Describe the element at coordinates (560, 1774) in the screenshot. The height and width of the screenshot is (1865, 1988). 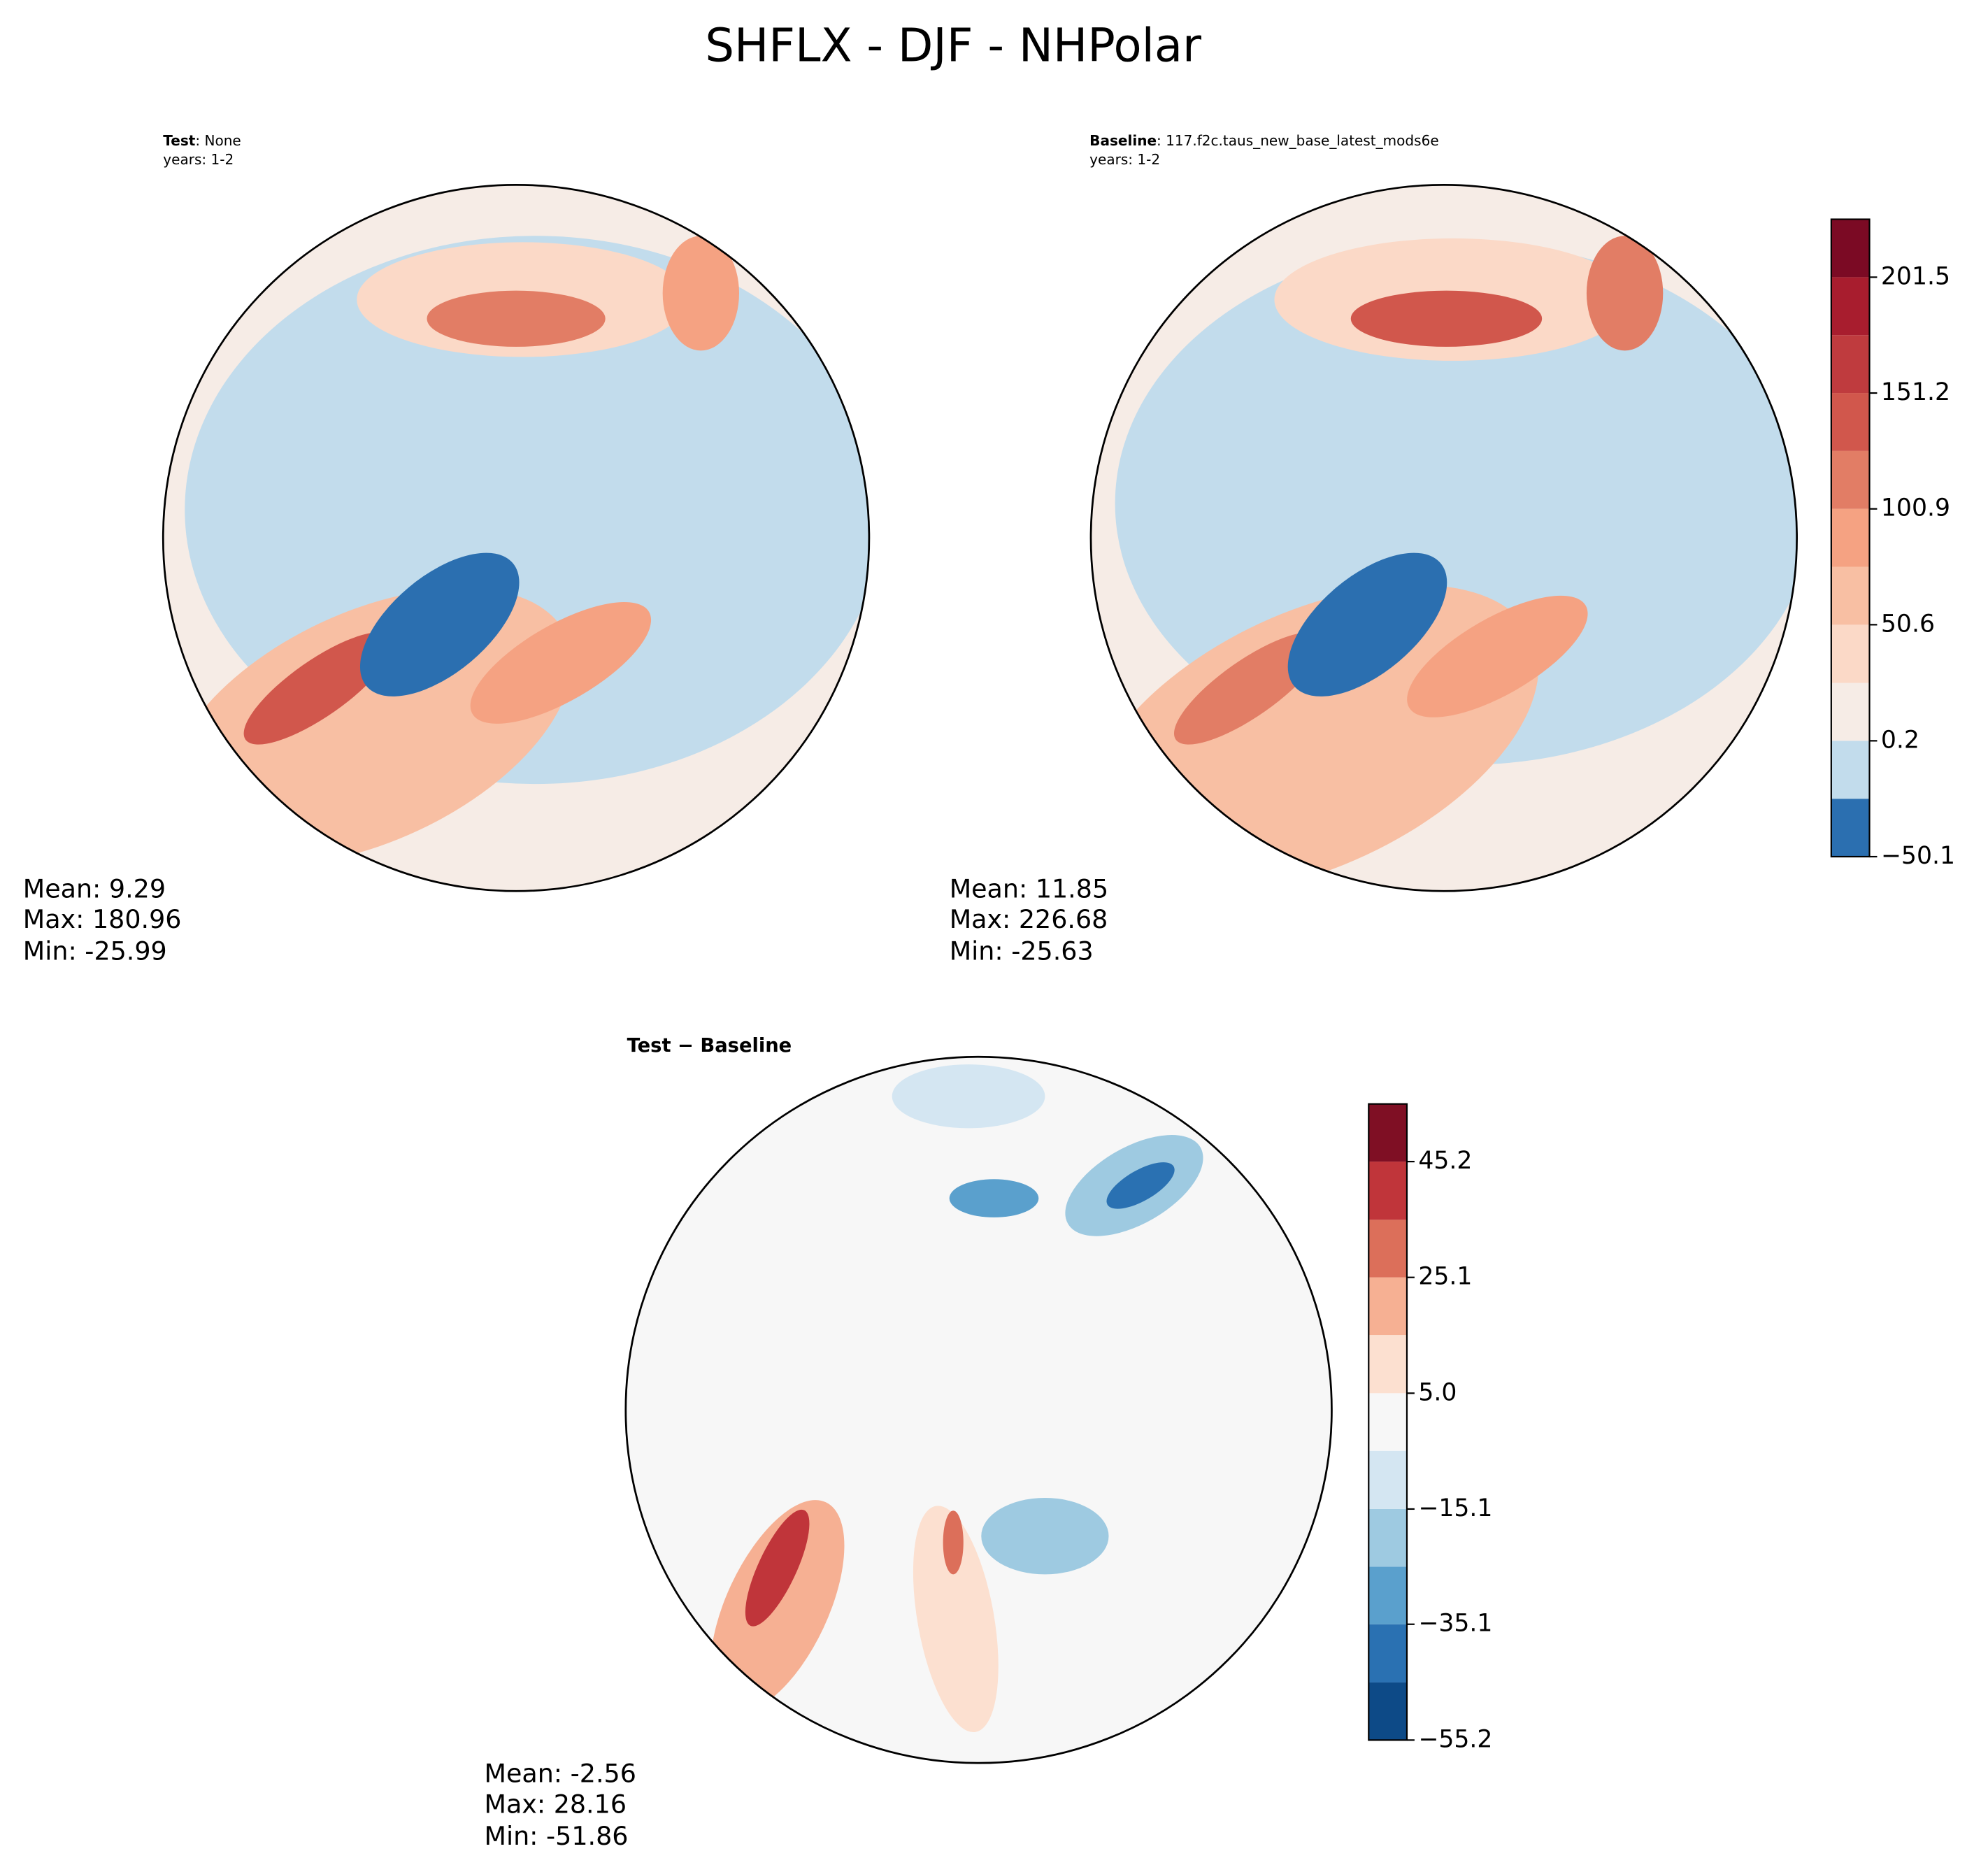
I see `stat: Mean: -2.56` at that location.